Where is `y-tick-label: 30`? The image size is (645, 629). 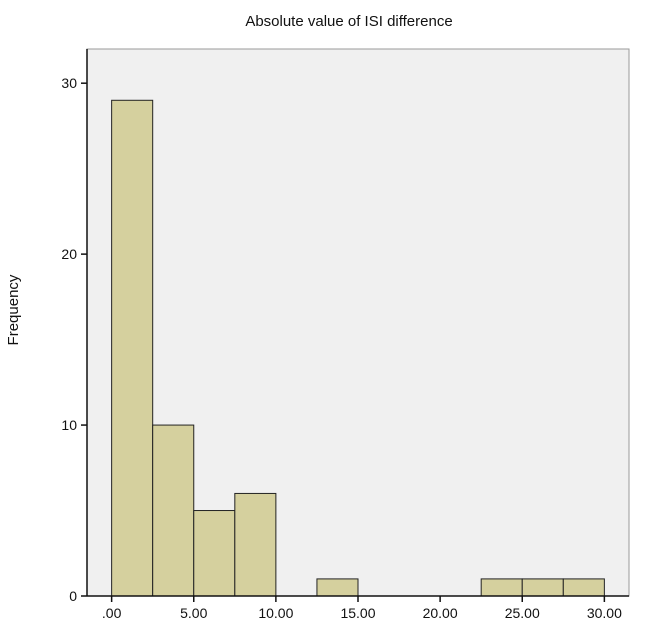 y-tick-label: 30 is located at coordinates (69, 83).